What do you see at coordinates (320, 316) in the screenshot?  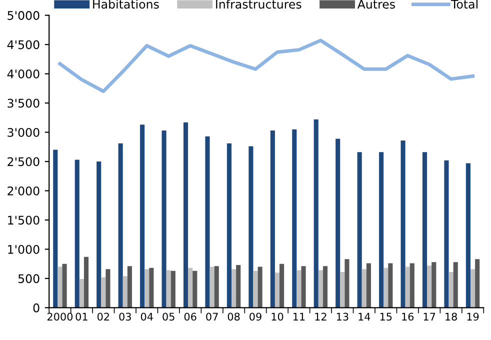 I see `x-tick-label: 12` at bounding box center [320, 316].